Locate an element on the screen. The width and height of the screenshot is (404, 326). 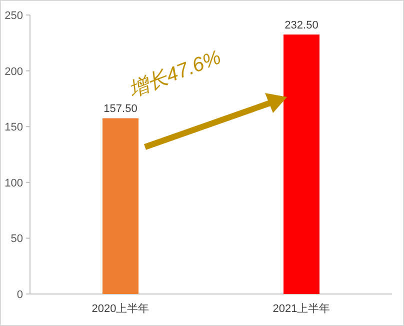
x-tick-label: 2021上半年 is located at coordinates (301, 308).